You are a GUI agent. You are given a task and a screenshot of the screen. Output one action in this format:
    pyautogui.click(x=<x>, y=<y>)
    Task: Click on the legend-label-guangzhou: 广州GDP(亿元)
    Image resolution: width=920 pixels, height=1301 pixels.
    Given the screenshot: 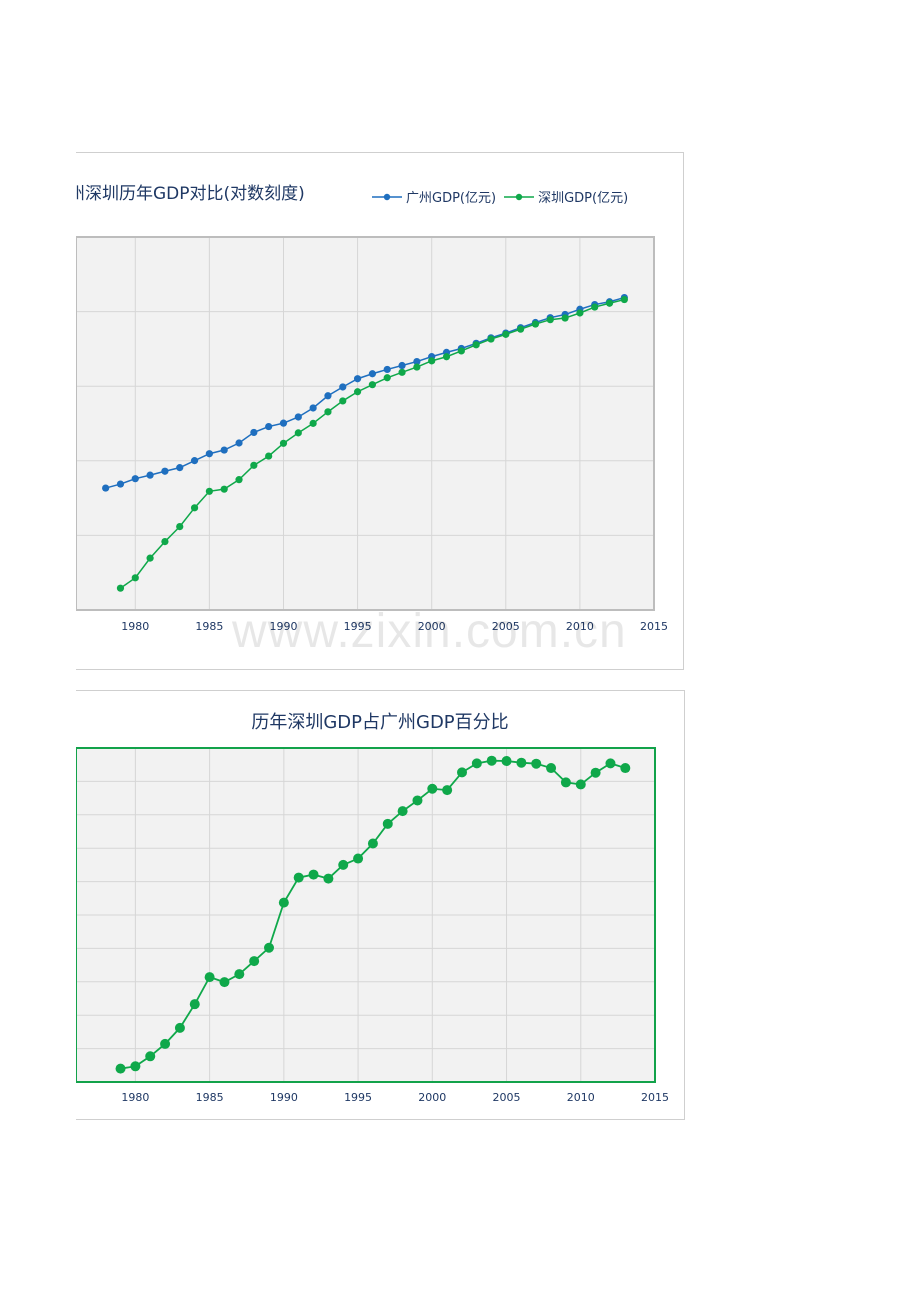 What is the action you would take?
    pyautogui.click(x=451, y=198)
    